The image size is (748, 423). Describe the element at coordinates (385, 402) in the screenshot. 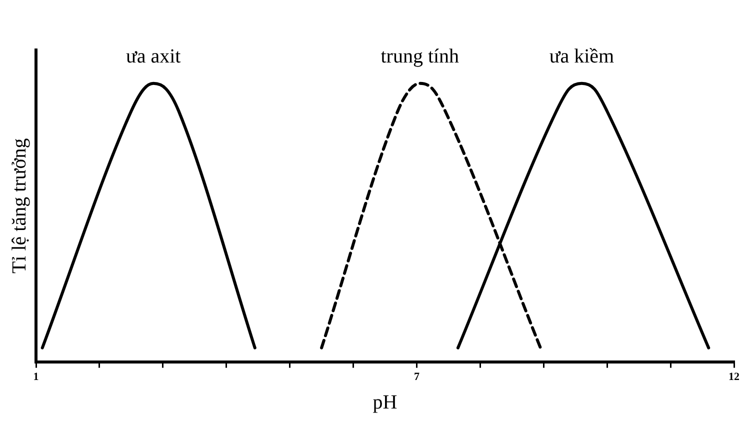

I see `x-axis-title: pH` at that location.